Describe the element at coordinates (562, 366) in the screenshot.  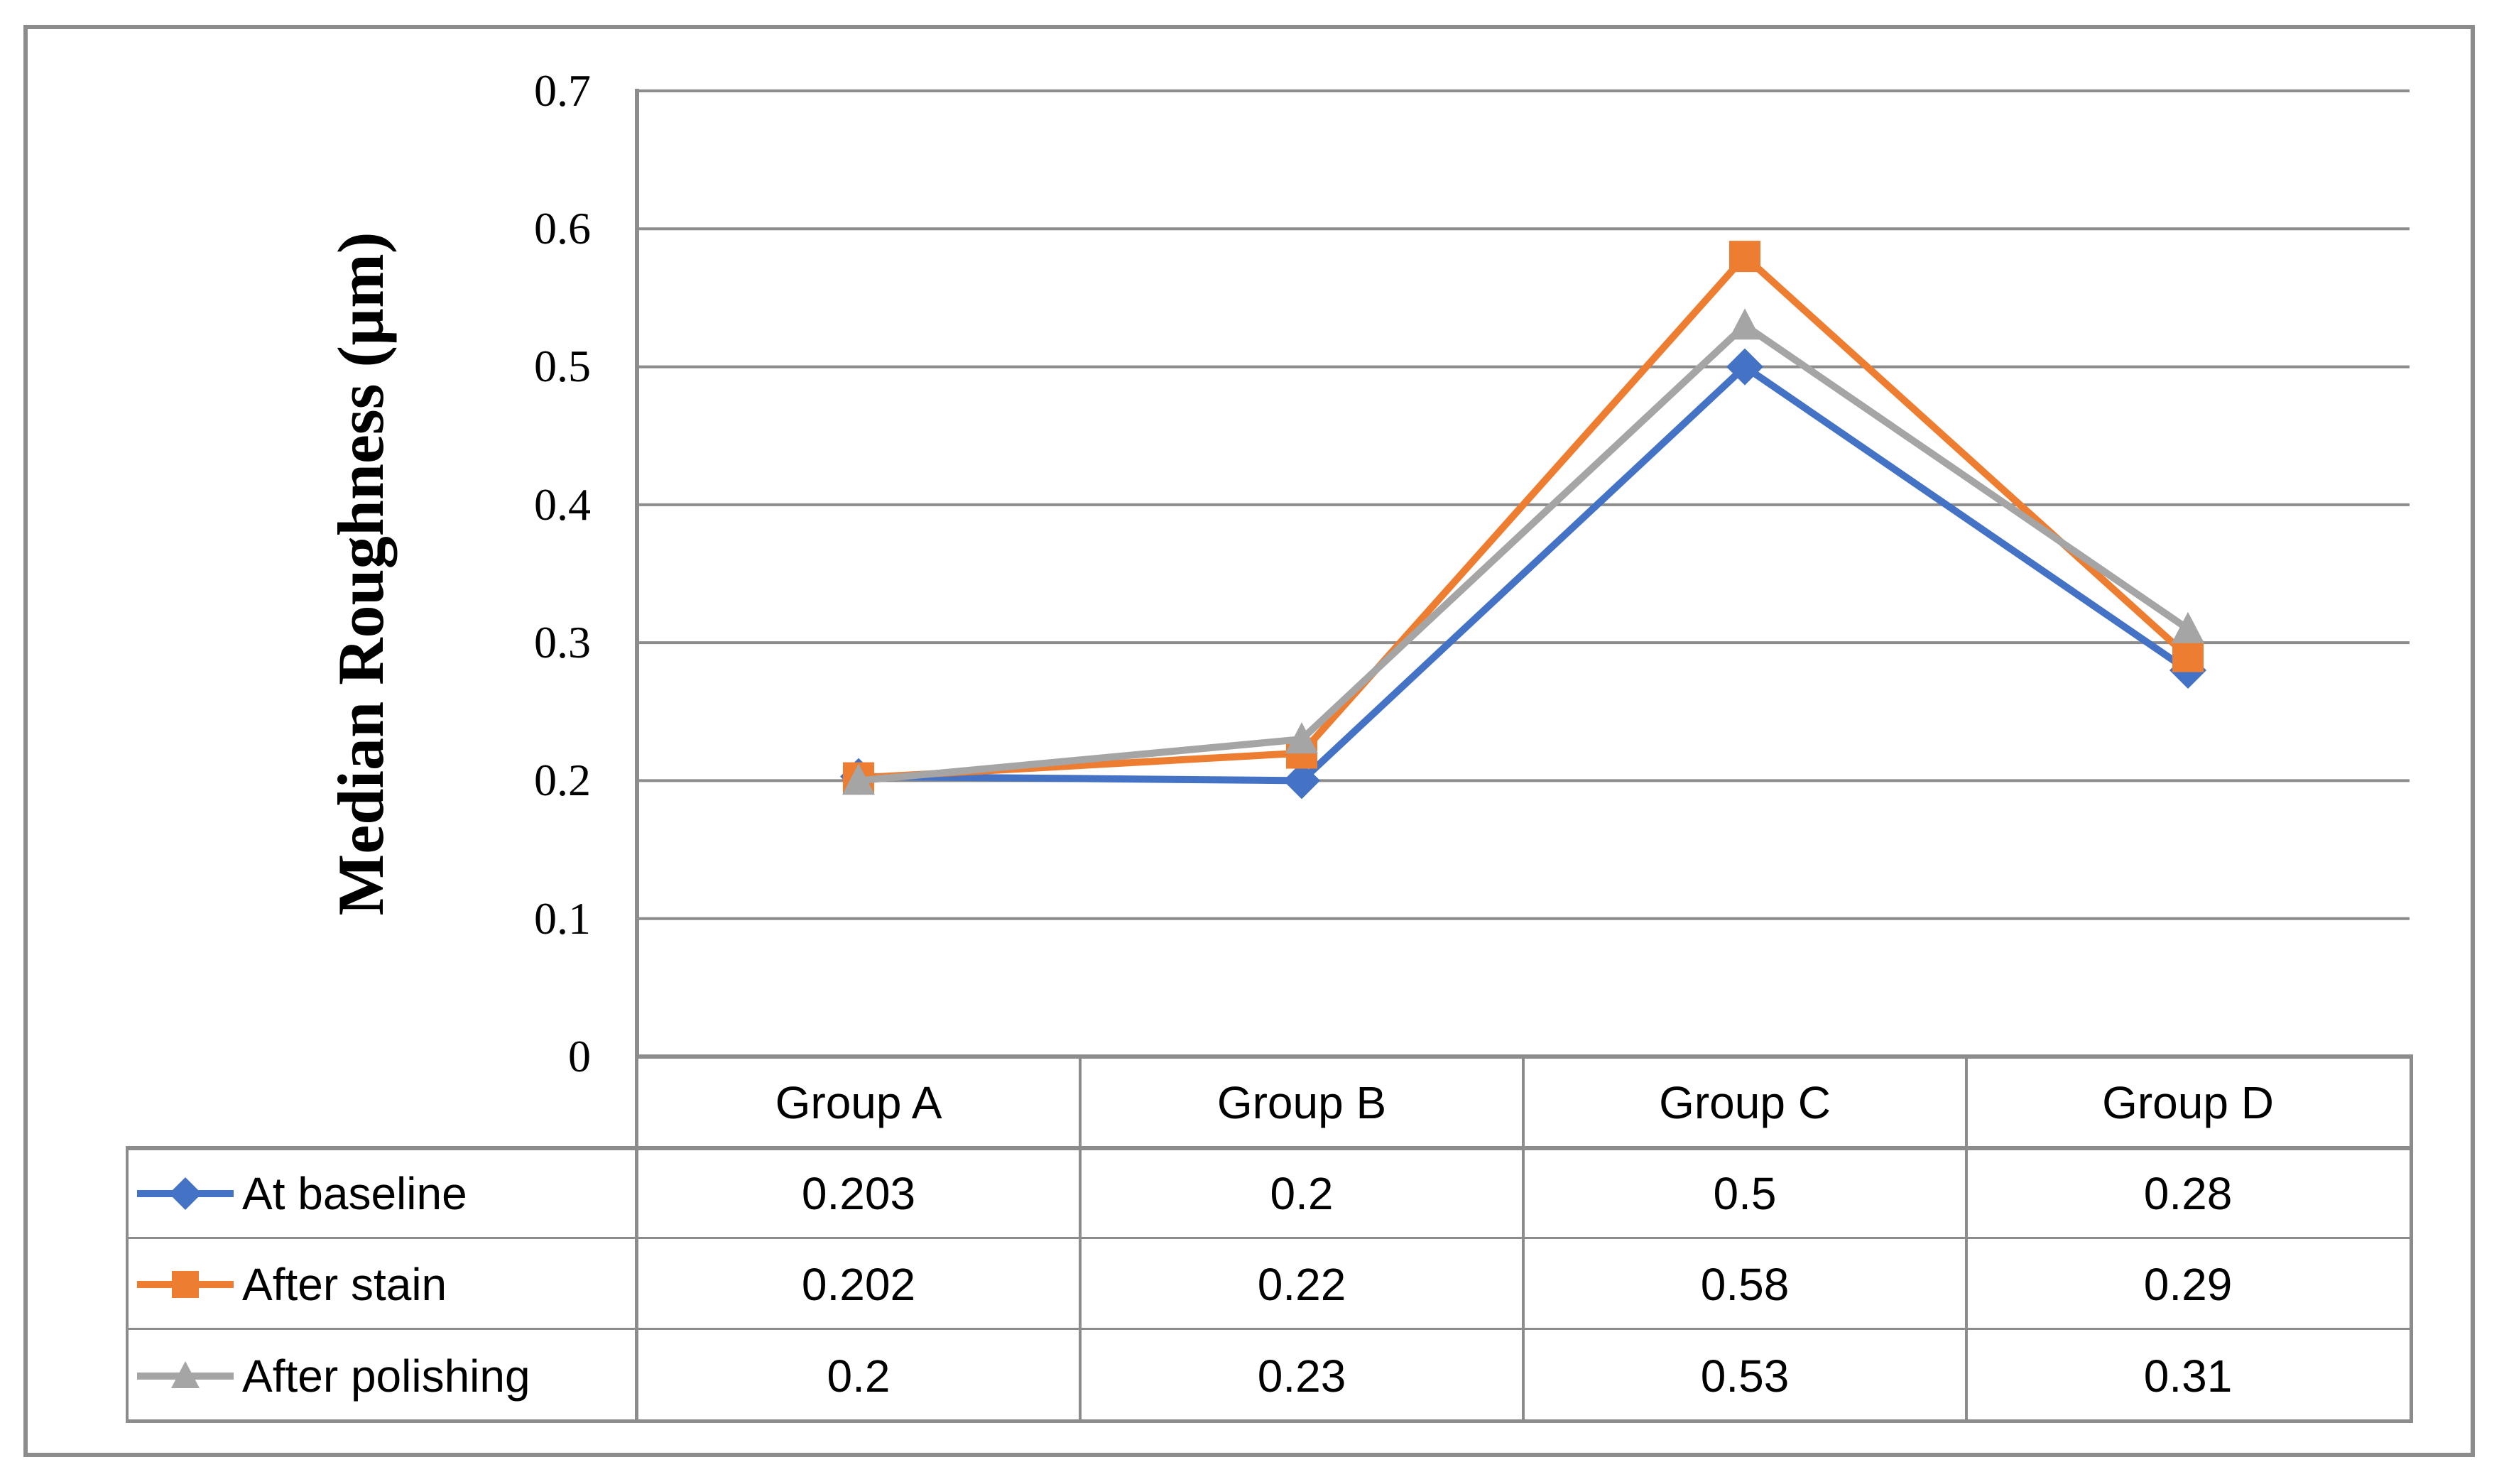
I see `y-tick-label: 0.5` at that location.